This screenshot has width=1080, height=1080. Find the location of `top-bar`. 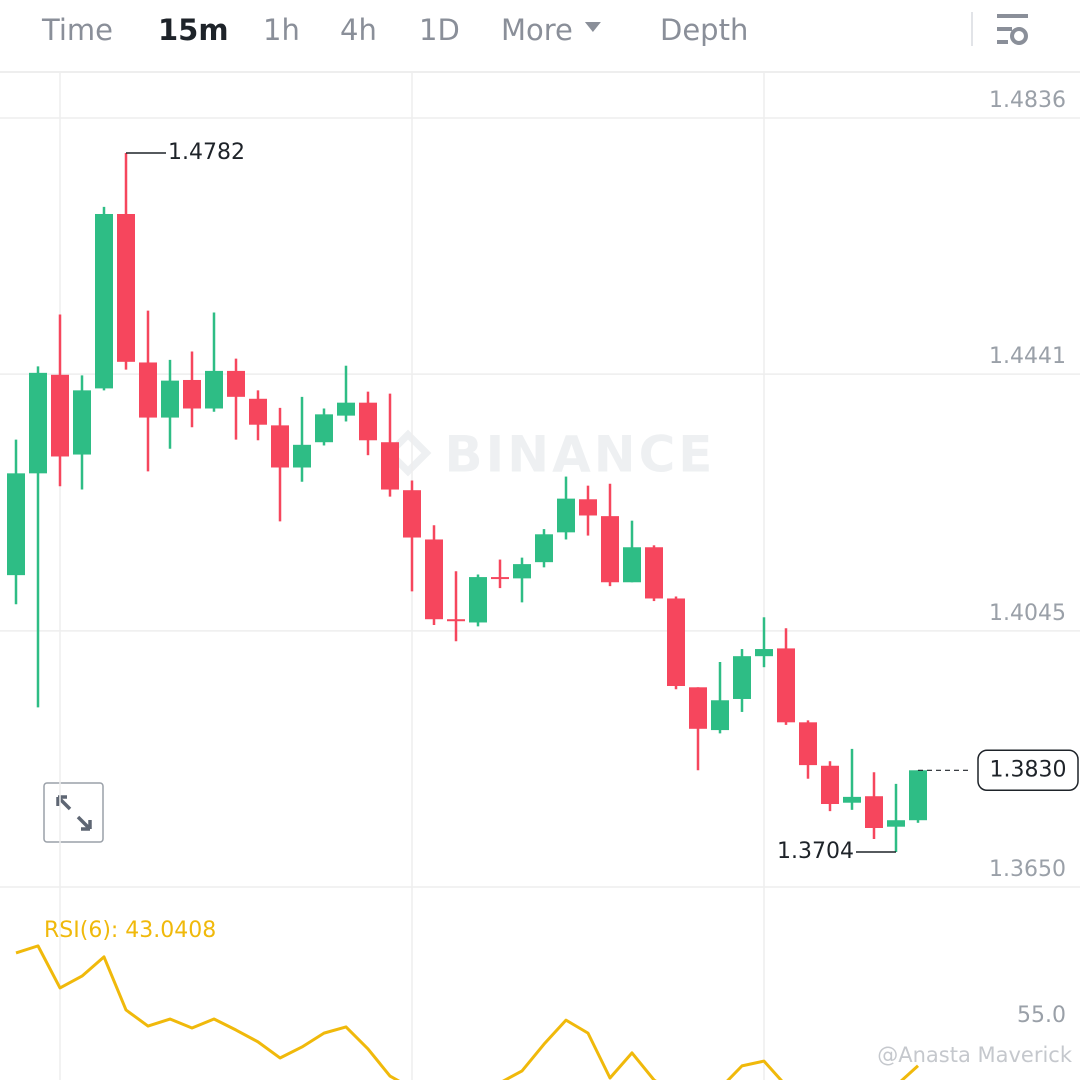

top-bar is located at coordinates (540, 36).